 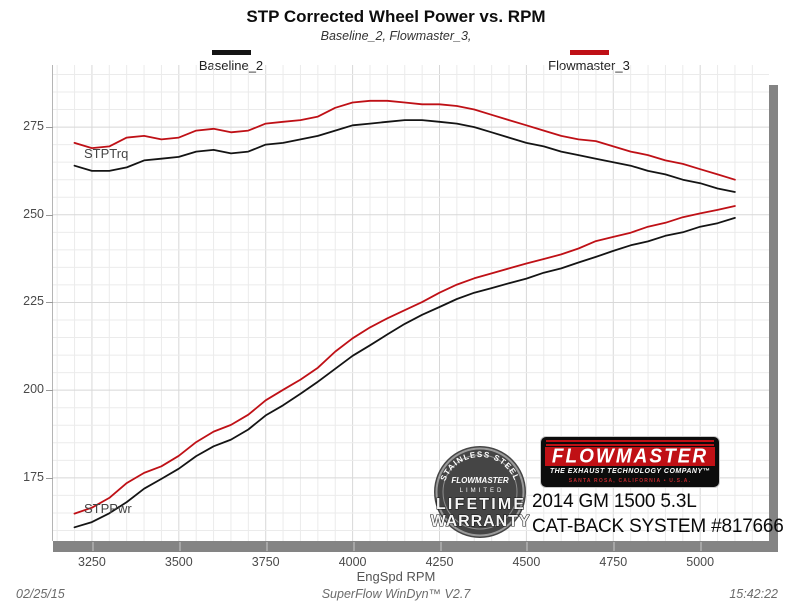 I want to click on status-app-version: SuperFlow WinDyn™ V2.7, so click(x=396, y=594).